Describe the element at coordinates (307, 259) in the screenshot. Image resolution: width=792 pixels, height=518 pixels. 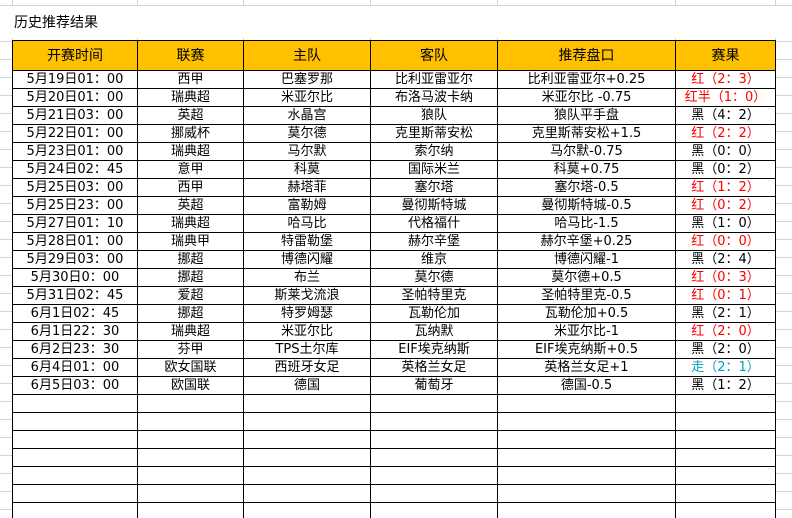
I see `table-cell: 博德闪耀` at that location.